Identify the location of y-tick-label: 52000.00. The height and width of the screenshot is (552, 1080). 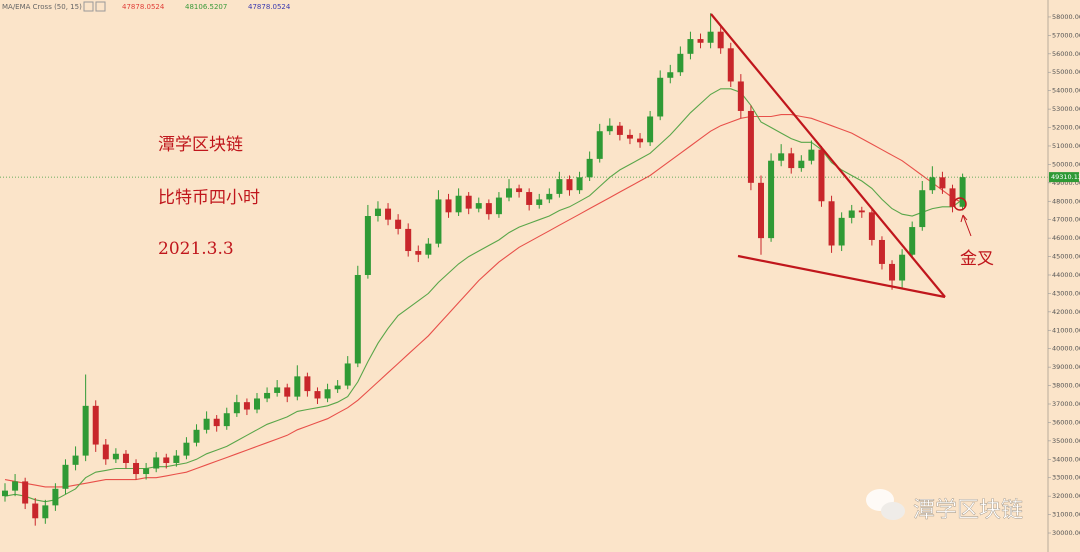
(1066, 128).